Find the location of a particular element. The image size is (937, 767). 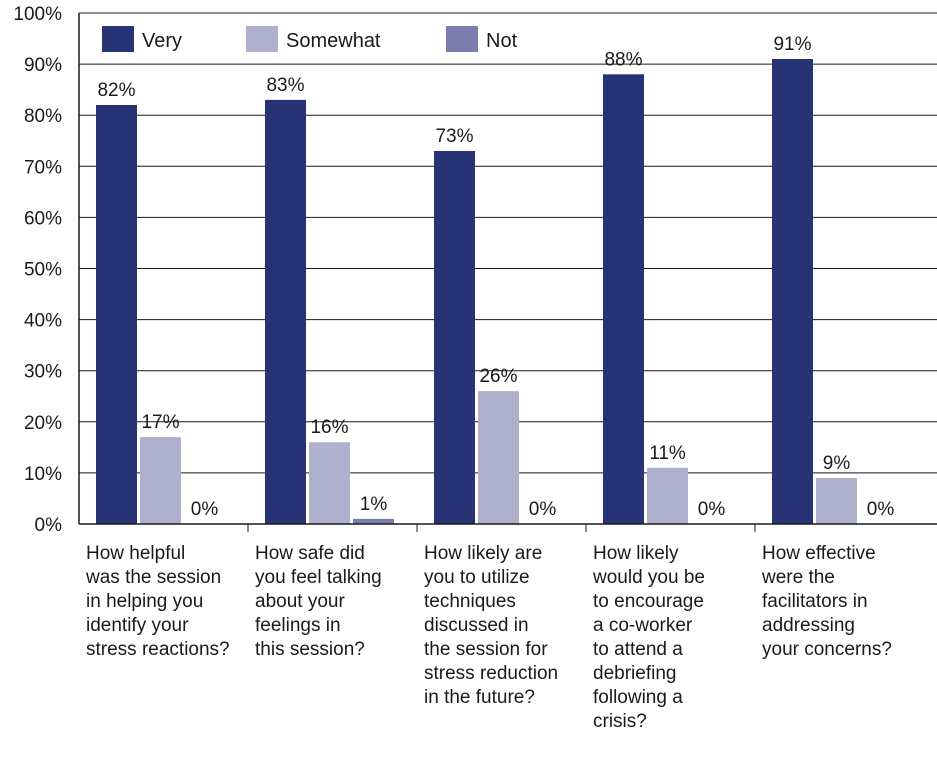

legend: Very Somewhat Not is located at coordinates (310, 39).